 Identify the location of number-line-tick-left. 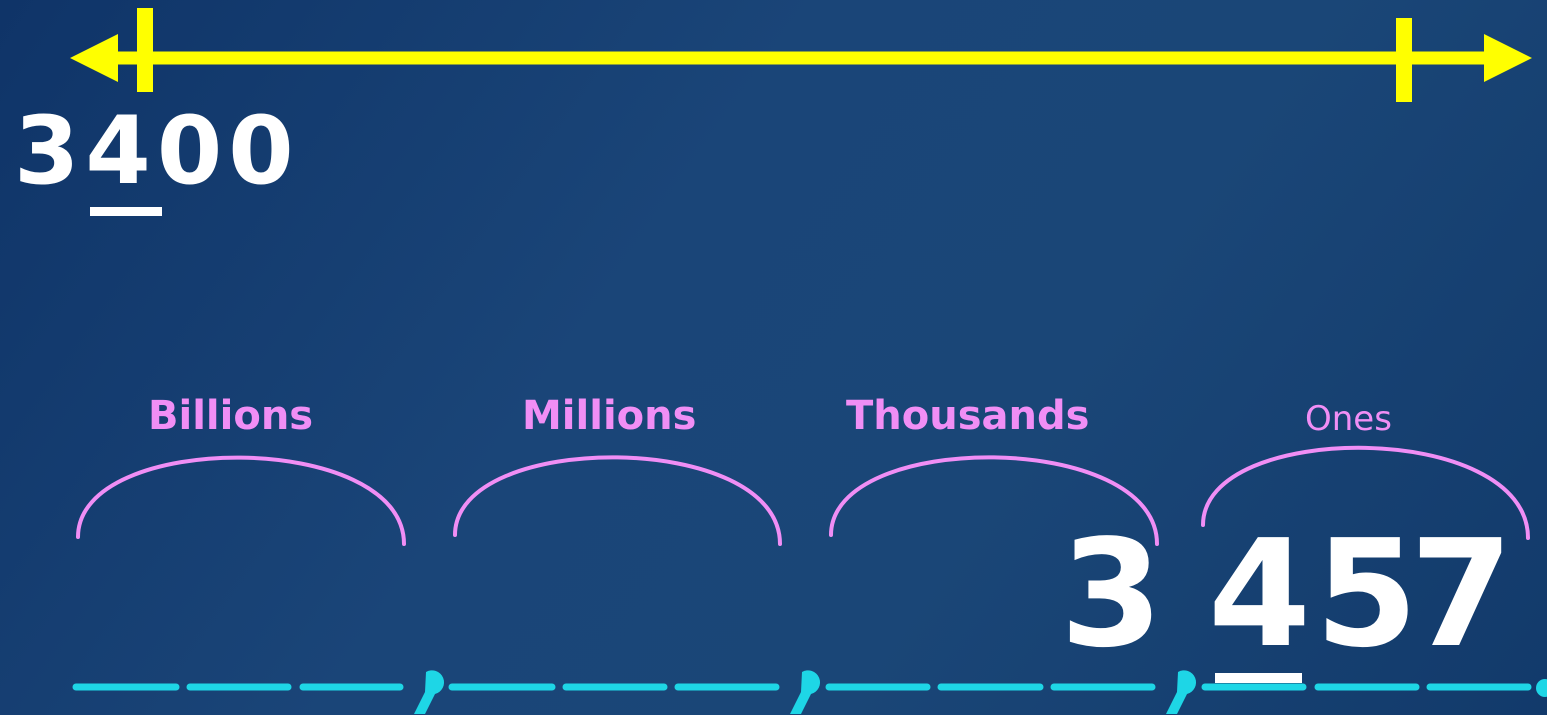
(145, 50).